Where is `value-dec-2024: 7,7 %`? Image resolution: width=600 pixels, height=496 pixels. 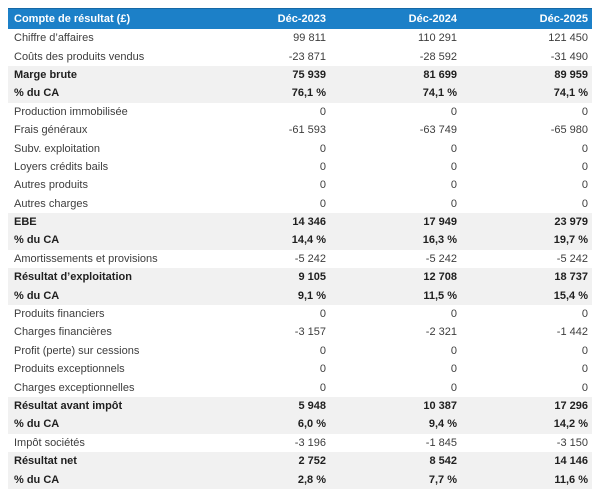 value-dec-2024: 7,7 % is located at coordinates (442, 479).